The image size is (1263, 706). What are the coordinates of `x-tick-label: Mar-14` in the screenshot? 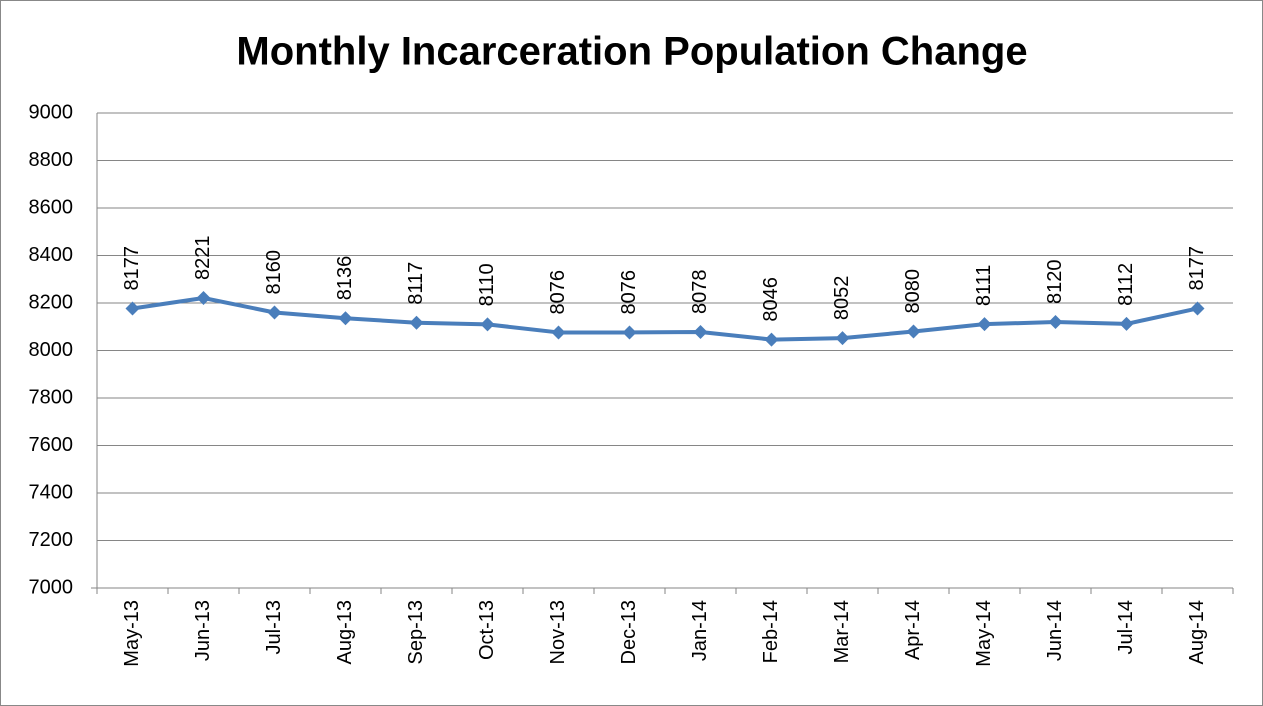 It's located at (842, 631).